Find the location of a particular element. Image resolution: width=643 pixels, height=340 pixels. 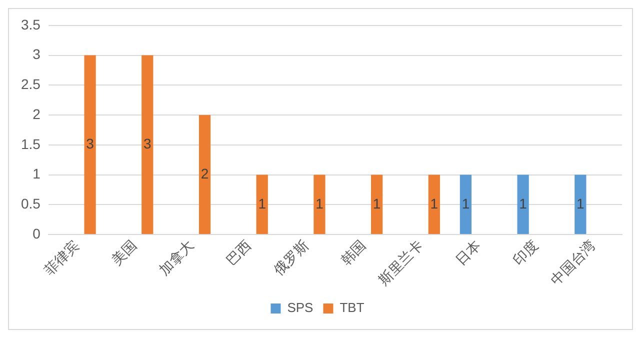

legend-label: TBT is located at coordinates (352, 308).